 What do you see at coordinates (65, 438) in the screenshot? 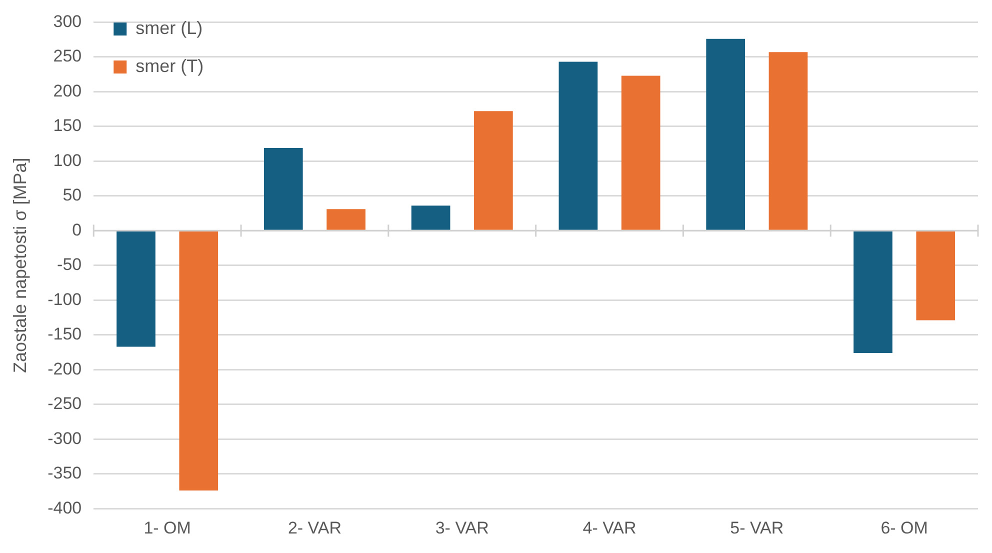
I see `y-tick-label: -300` at bounding box center [65, 438].